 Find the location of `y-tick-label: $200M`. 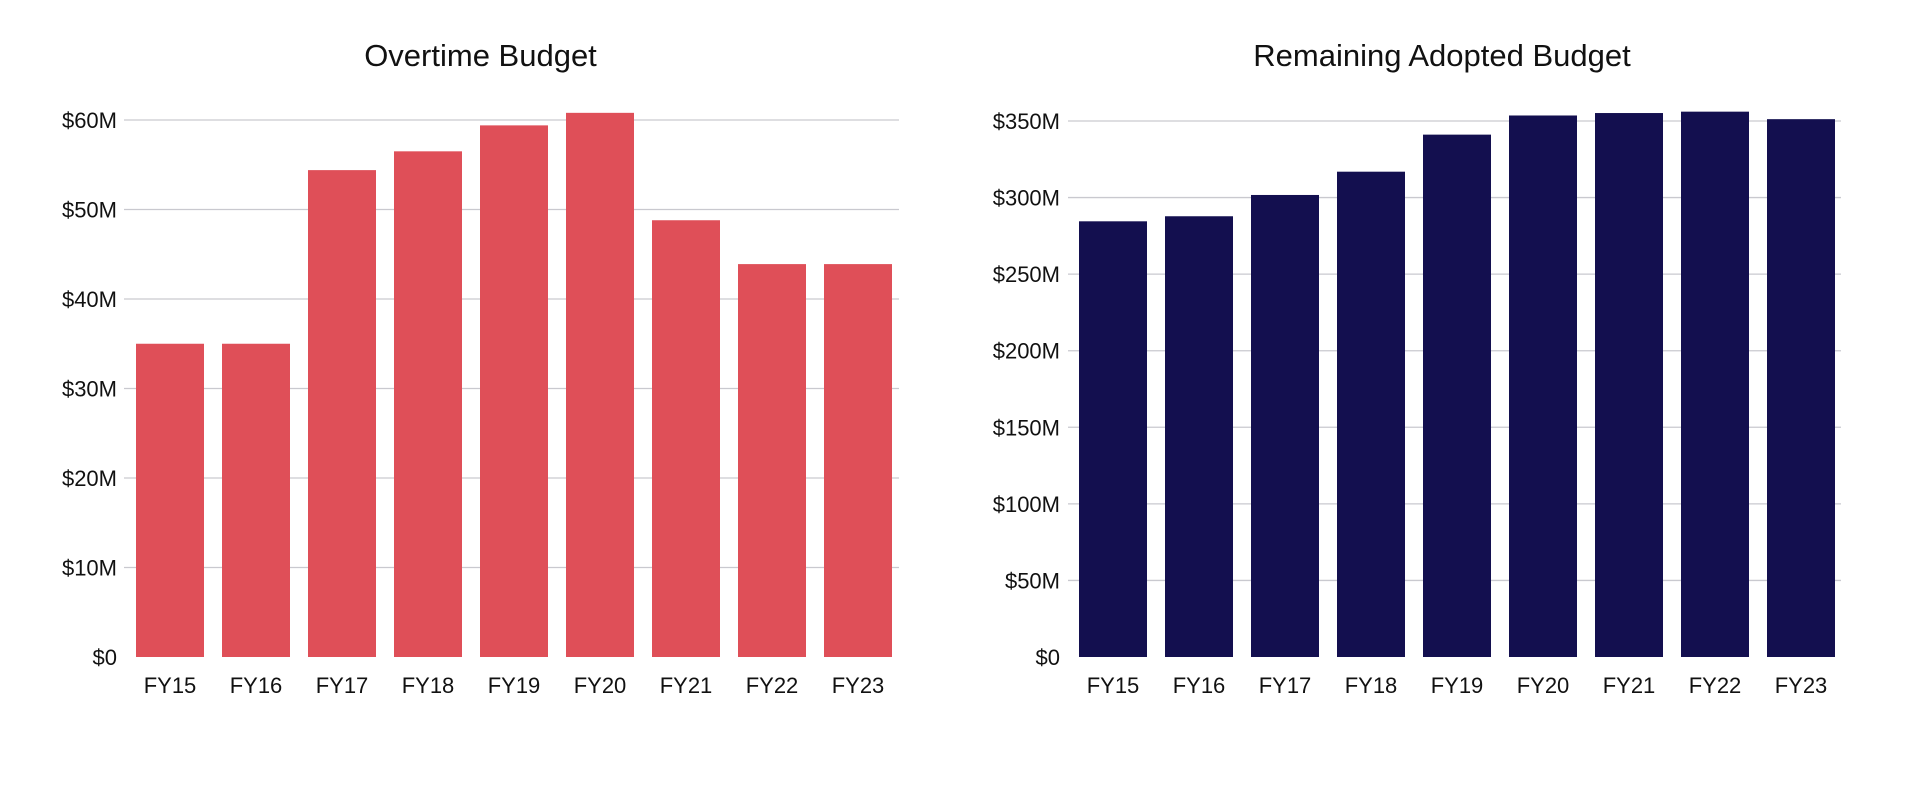

y-tick-label: $200M is located at coordinates (1026, 351).